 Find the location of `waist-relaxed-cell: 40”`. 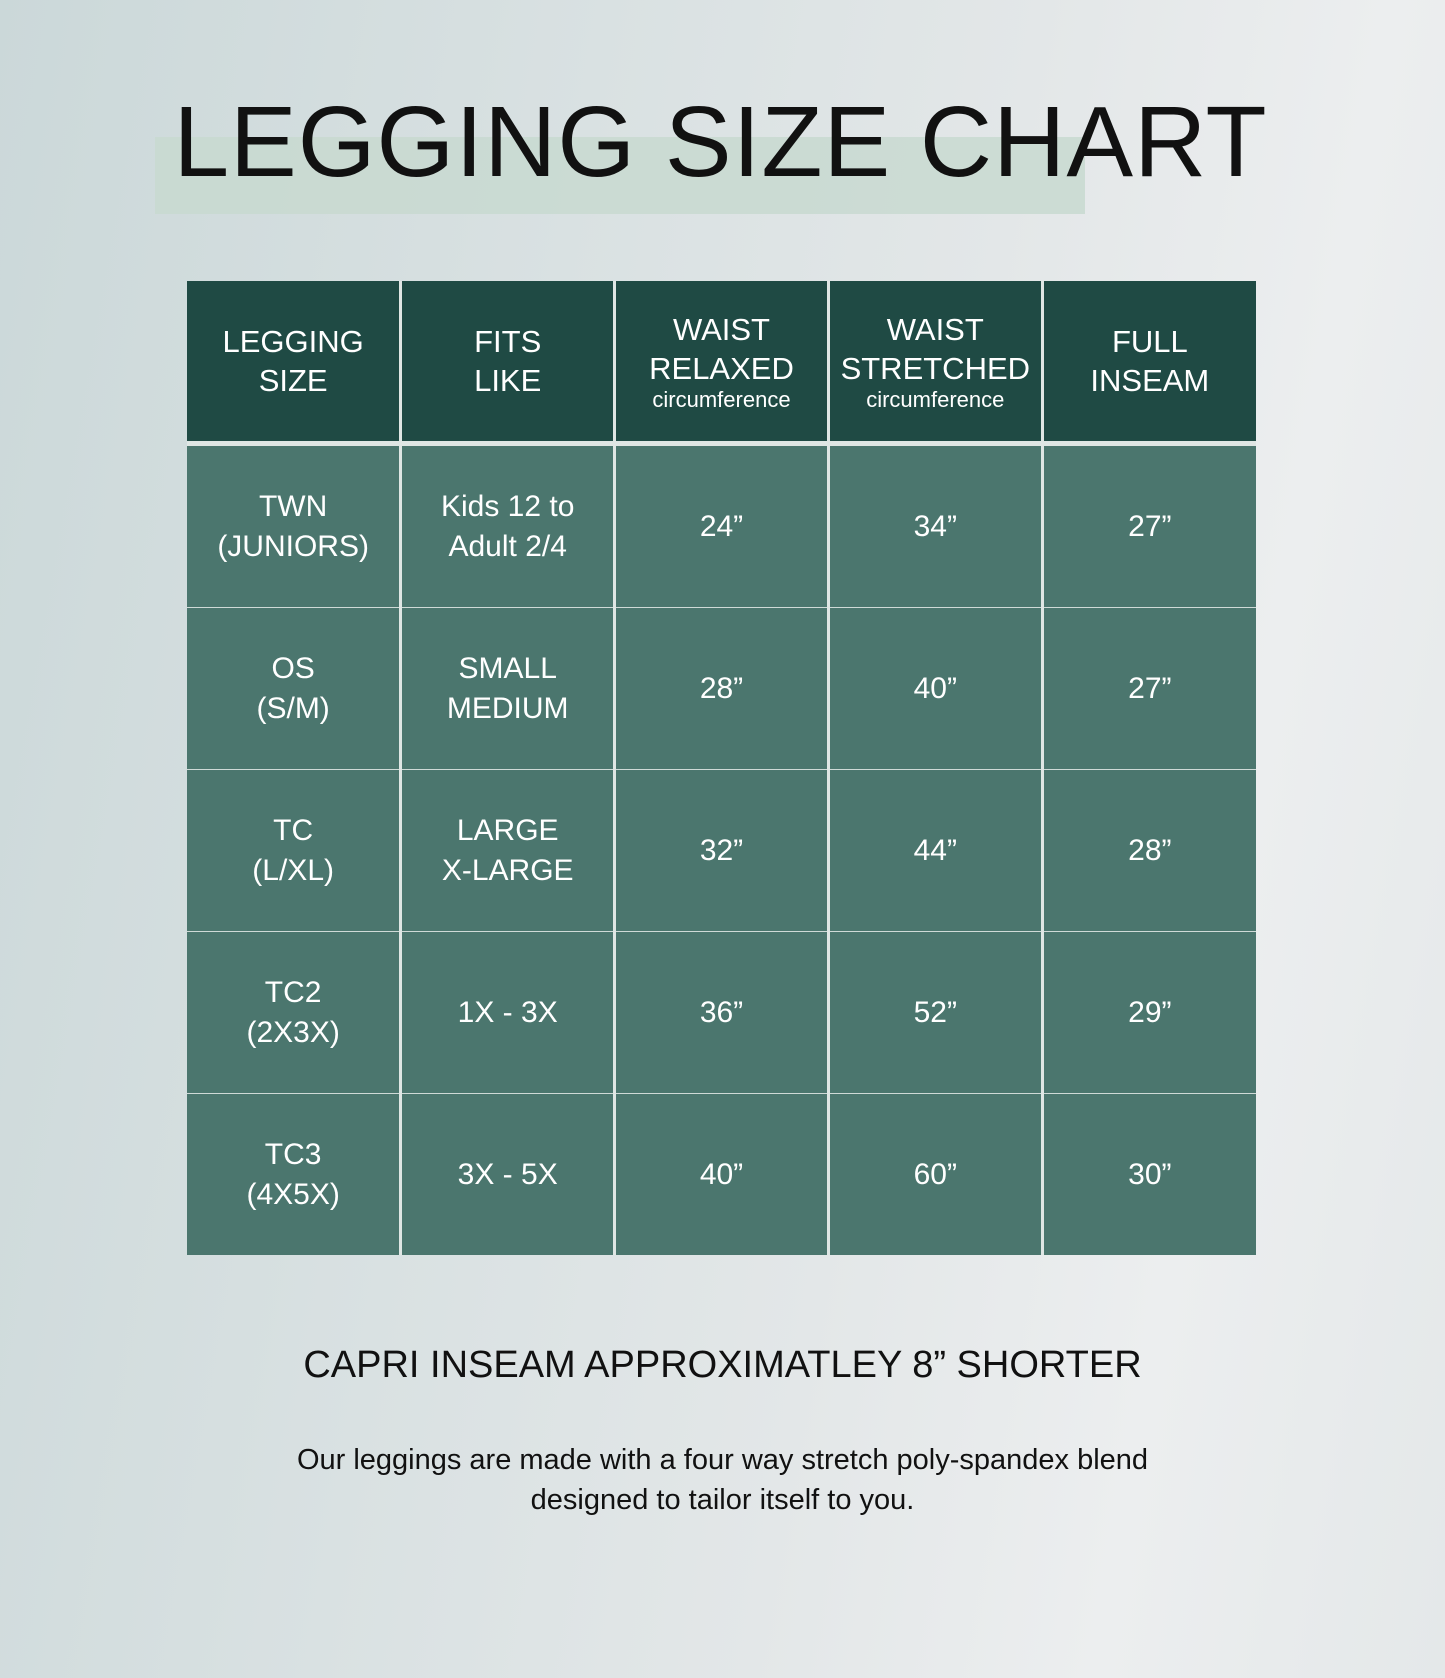

waist-relaxed-cell: 40” is located at coordinates (721, 1174).